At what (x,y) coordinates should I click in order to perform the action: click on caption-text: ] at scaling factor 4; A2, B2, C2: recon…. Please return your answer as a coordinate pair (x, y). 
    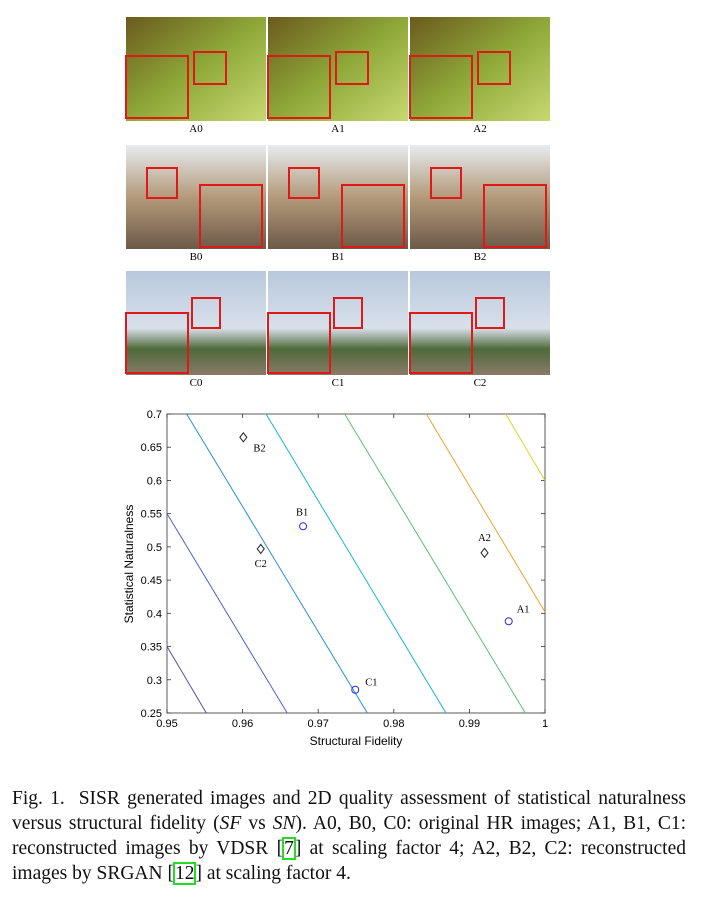
    Looking at the image, I should click on (349, 861).